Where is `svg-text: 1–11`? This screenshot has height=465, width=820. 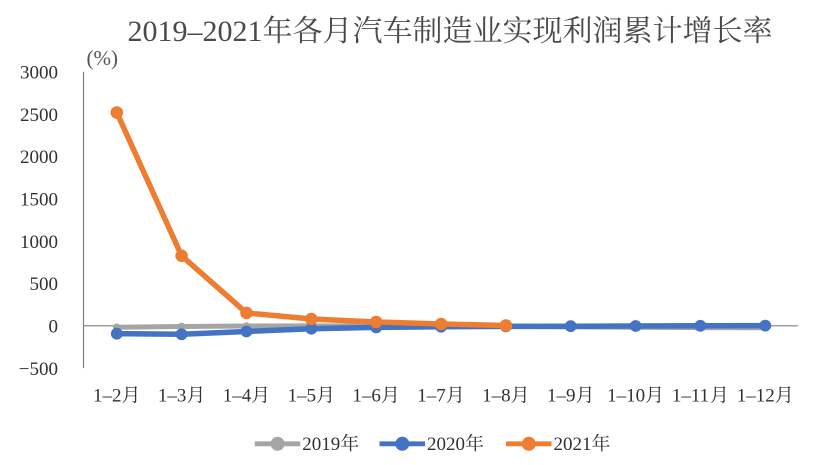
svg-text: 1–11 is located at coordinates (690, 396).